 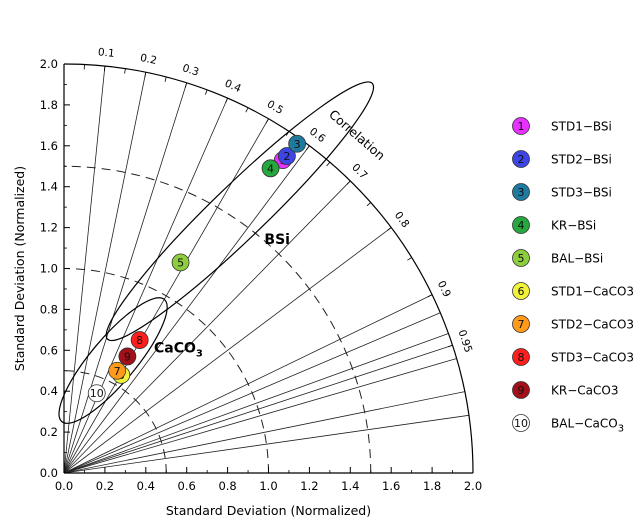 I want to click on data-point: 10, so click(x=96, y=393).